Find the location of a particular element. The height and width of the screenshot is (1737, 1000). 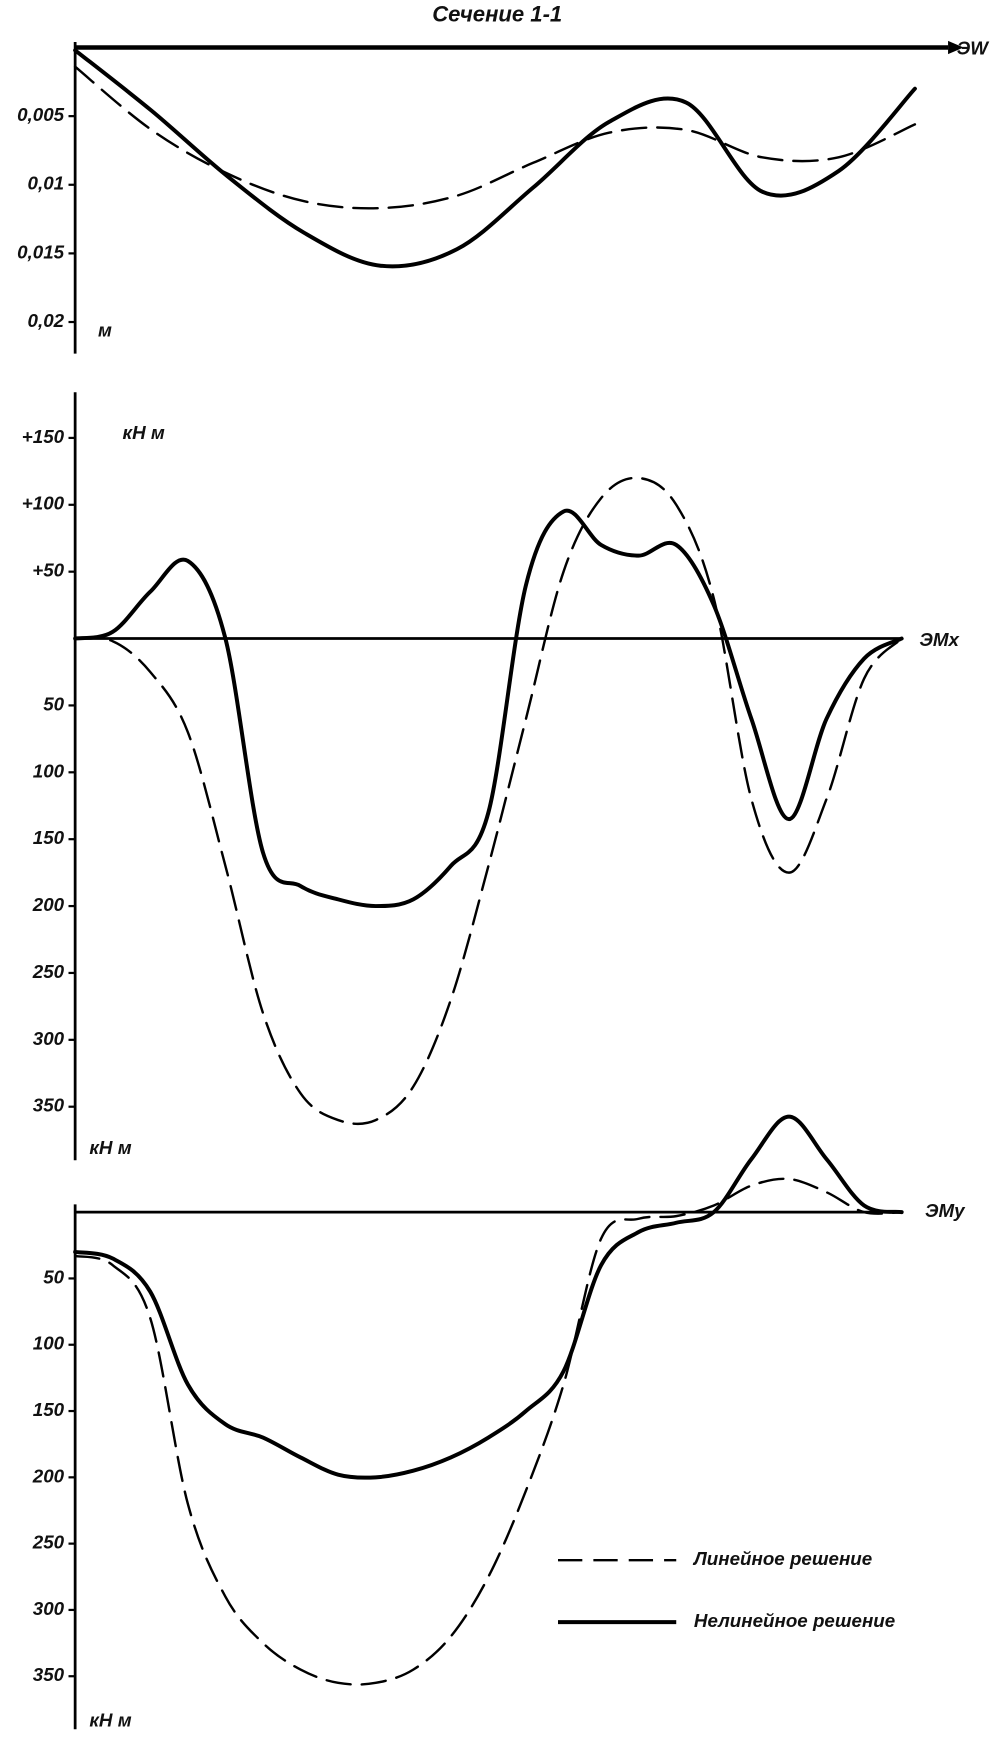

y-tick-label: 0,015 is located at coordinates (41, 251).